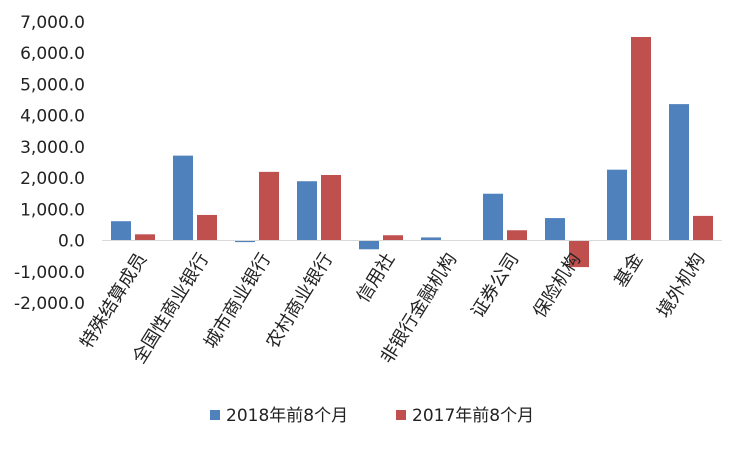  Describe the element at coordinates (287, 416) in the screenshot. I see `legend-label-2018: 2018年前8个月` at that location.